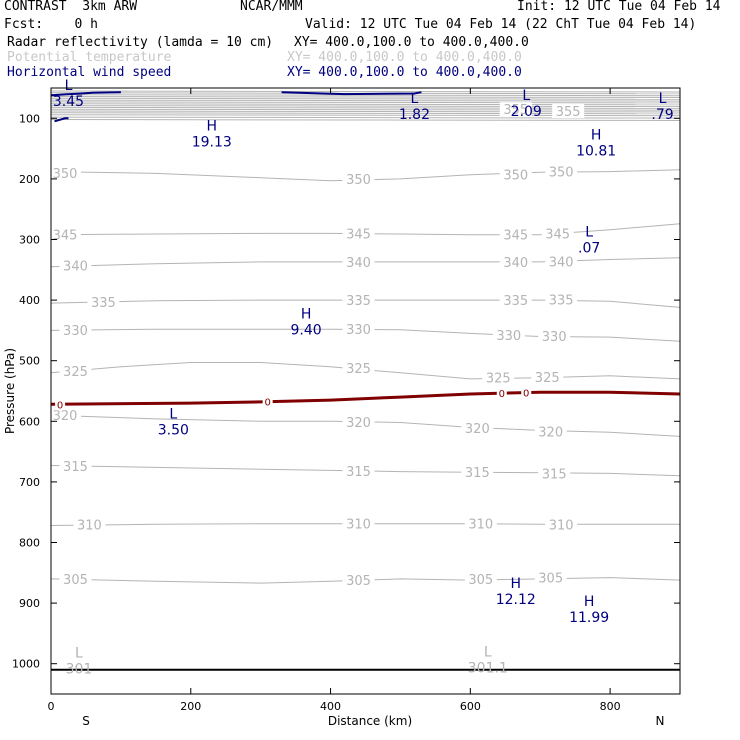 The width and height of the screenshot is (740, 740). I want to click on forecast-hour: Fcst: 0 h, so click(51, 24).